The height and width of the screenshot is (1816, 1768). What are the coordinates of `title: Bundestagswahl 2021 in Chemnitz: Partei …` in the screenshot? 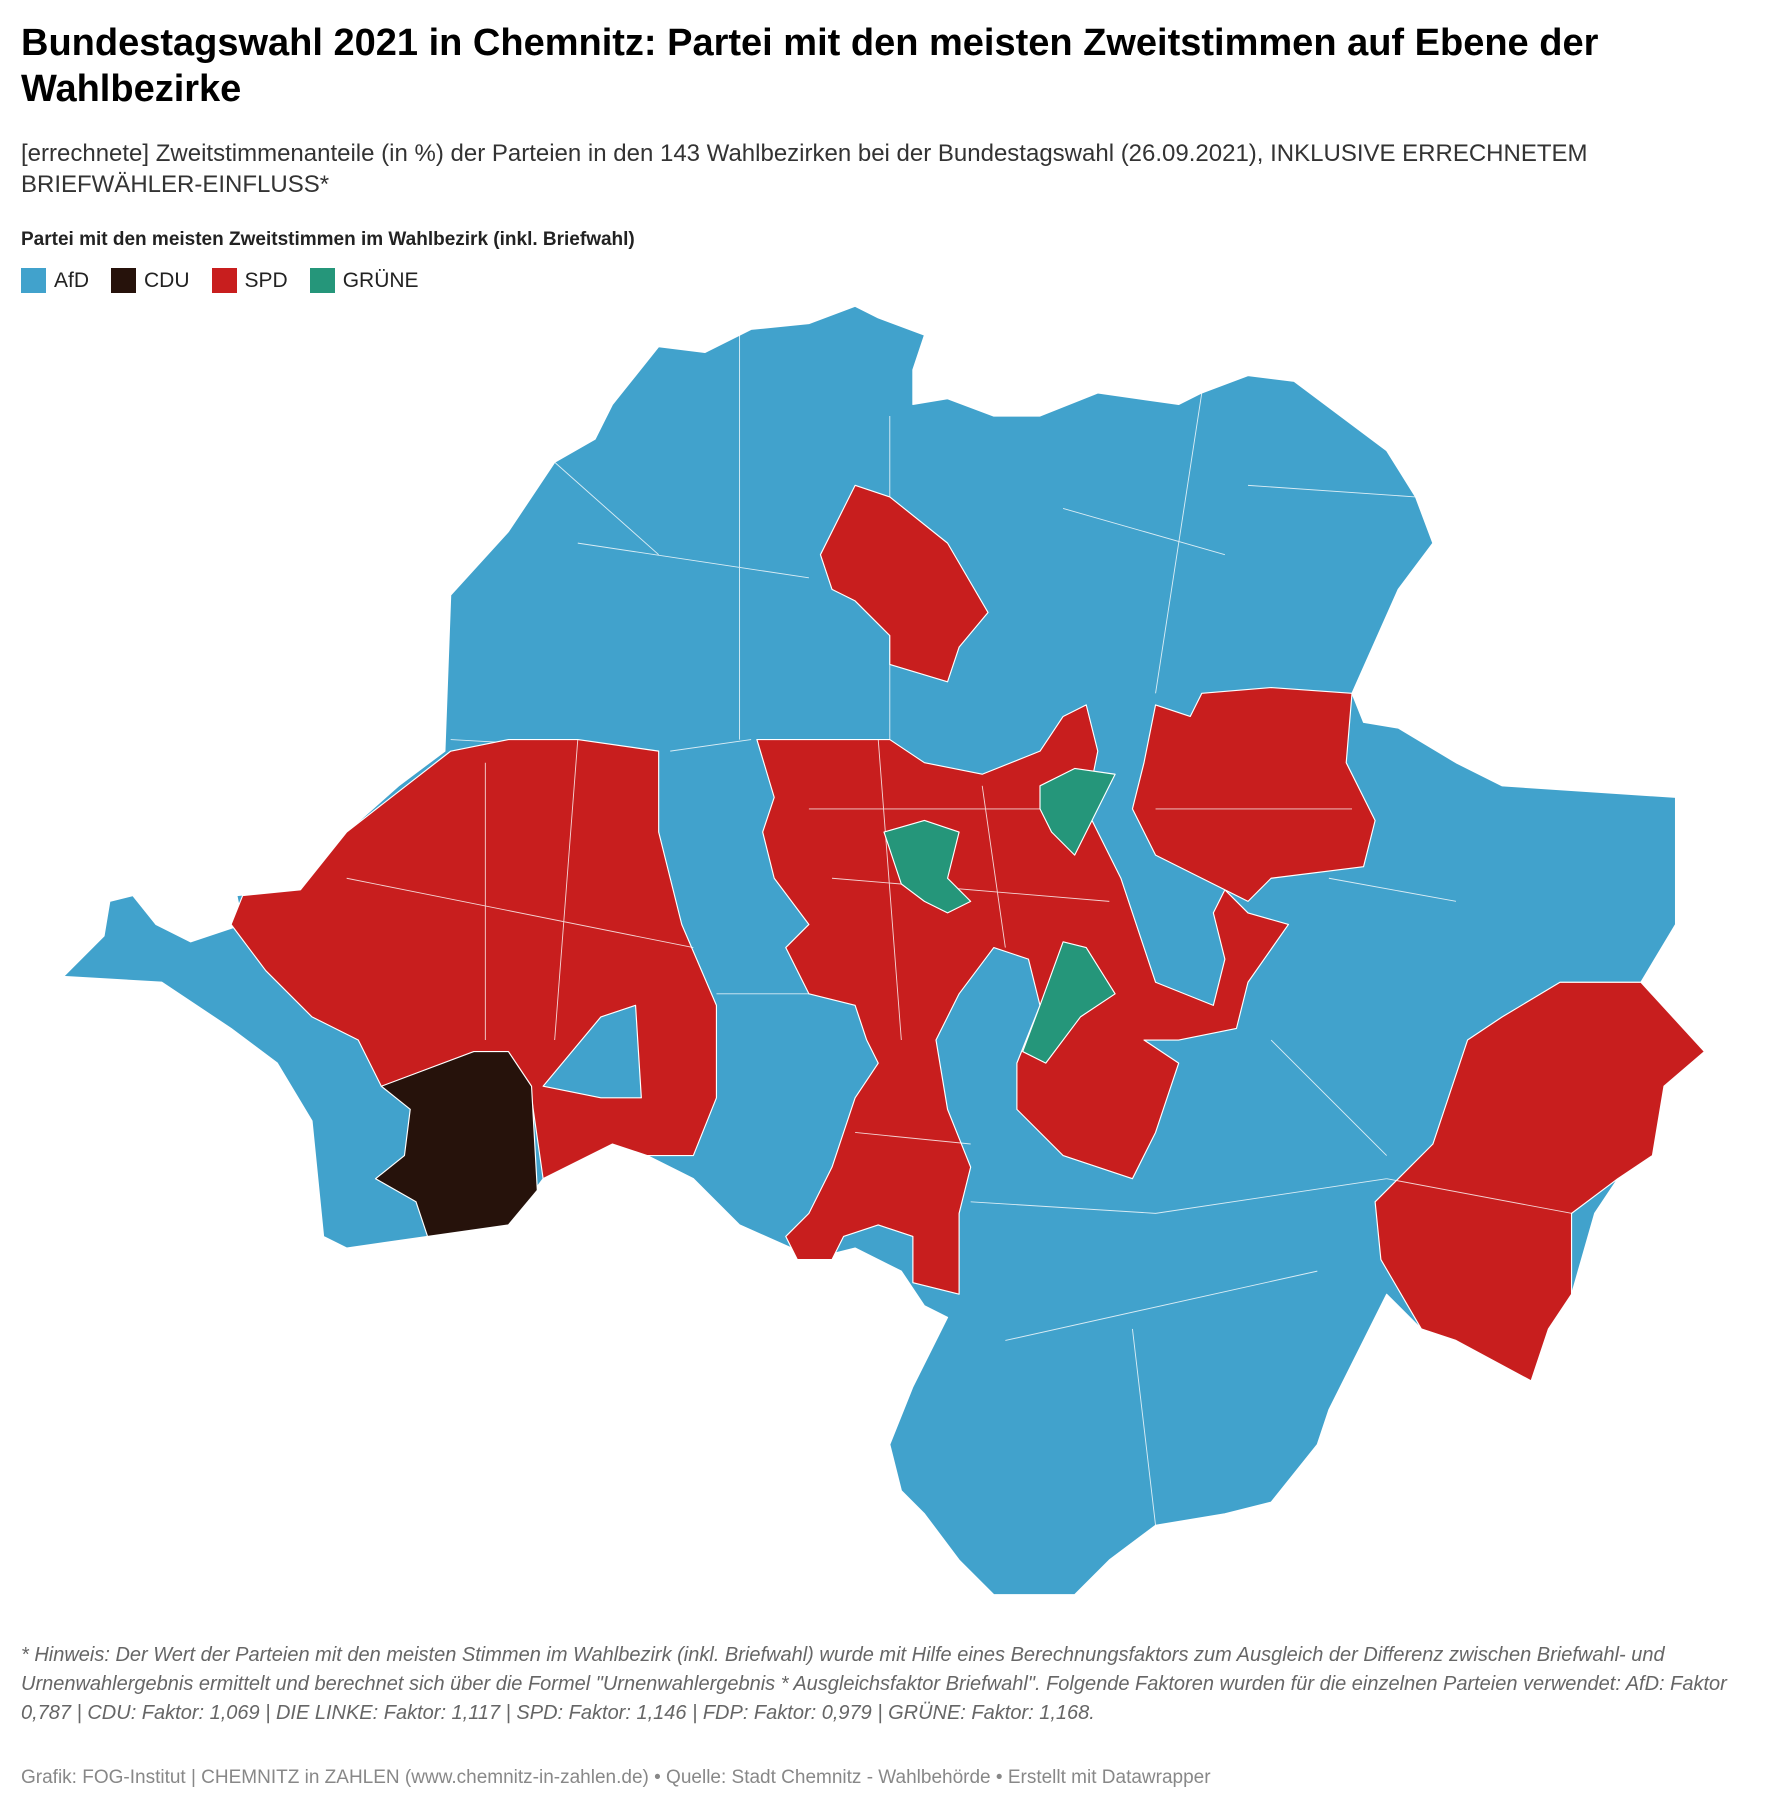 It's located at (810, 66).